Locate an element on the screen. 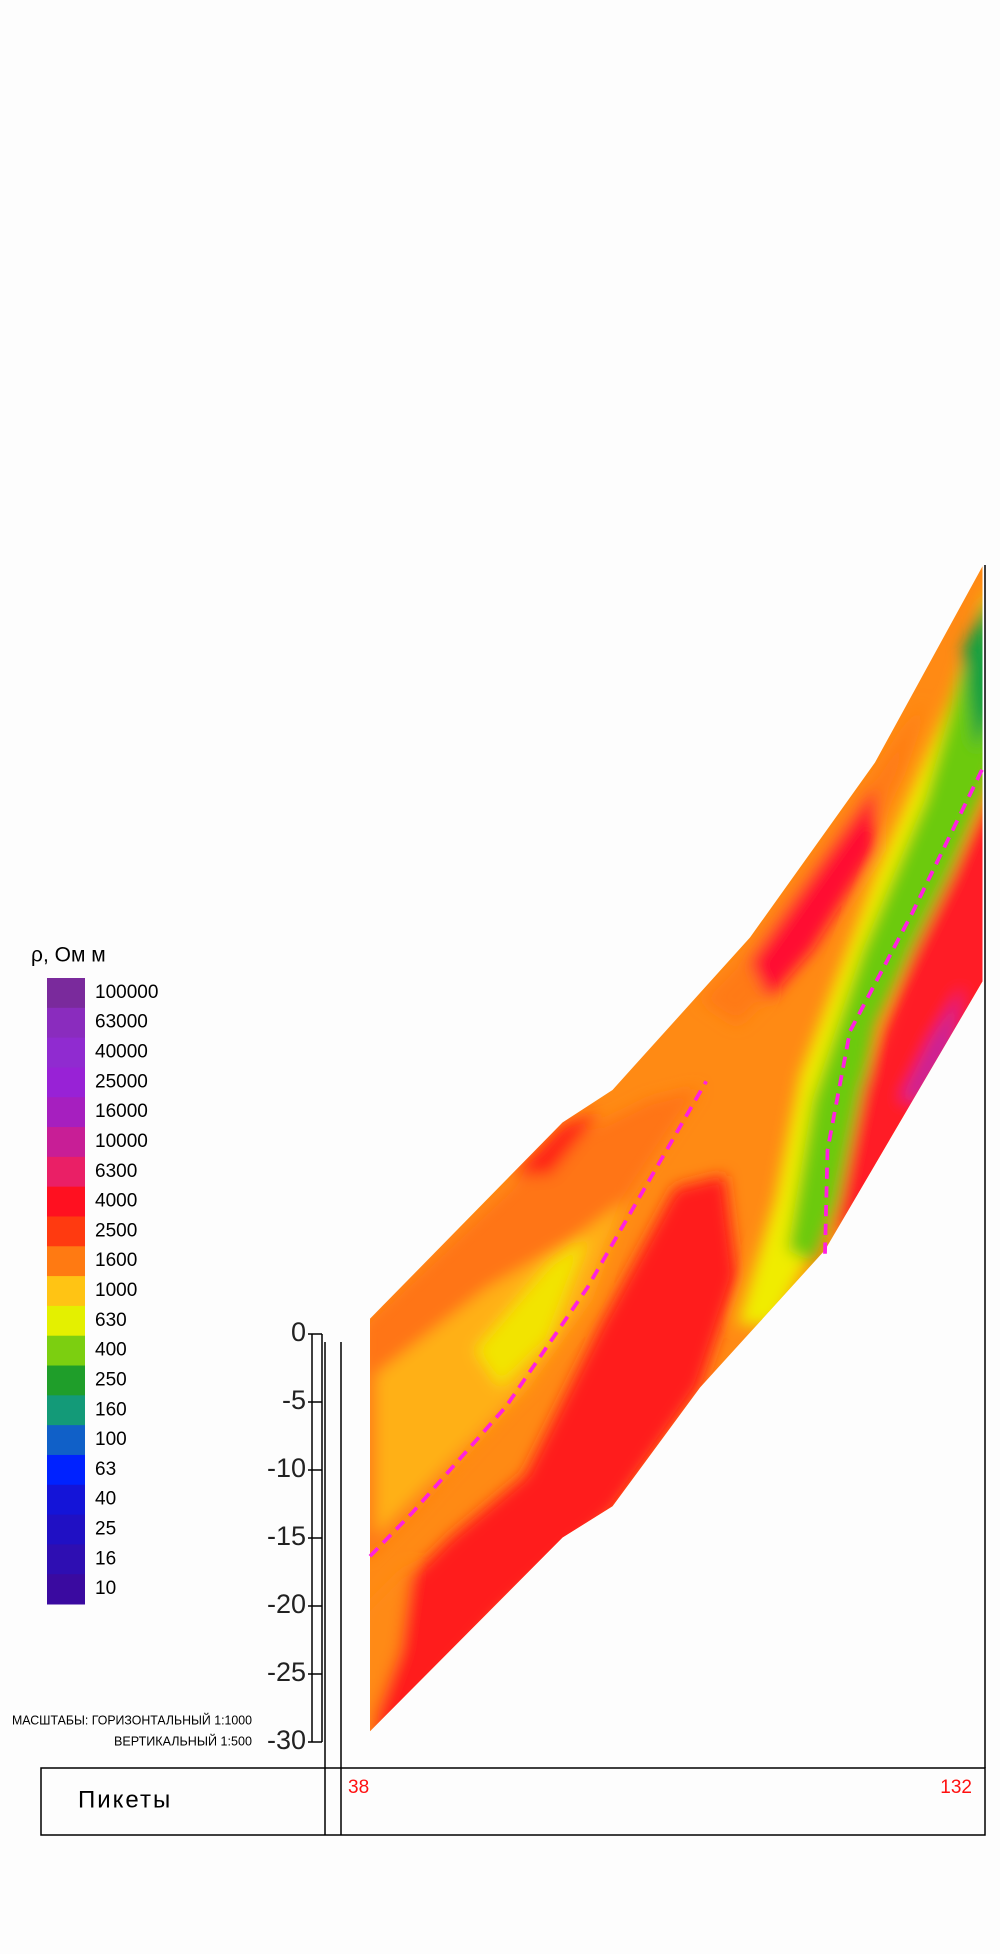 The image size is (1000, 1954). depth-tick-label: -30 is located at coordinates (286, 1740).